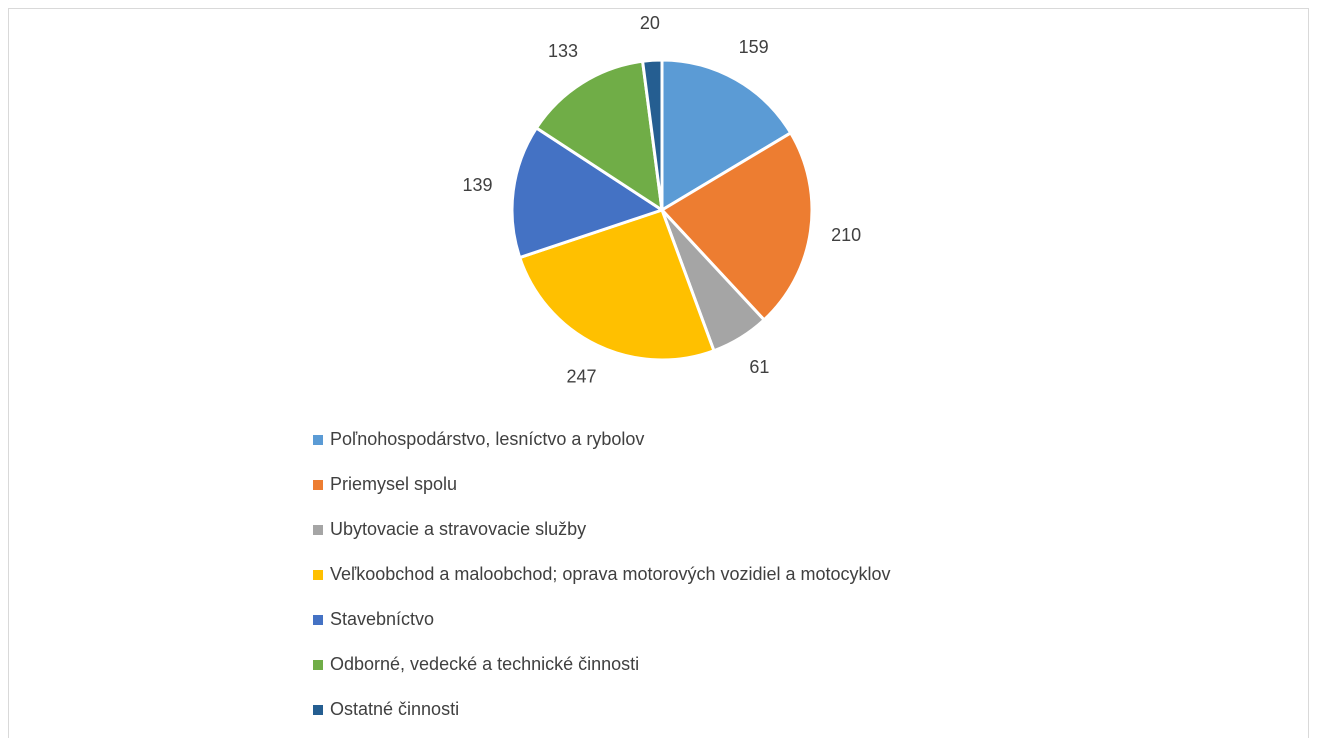  What do you see at coordinates (754, 47) in the screenshot?
I see `data-label: 159` at bounding box center [754, 47].